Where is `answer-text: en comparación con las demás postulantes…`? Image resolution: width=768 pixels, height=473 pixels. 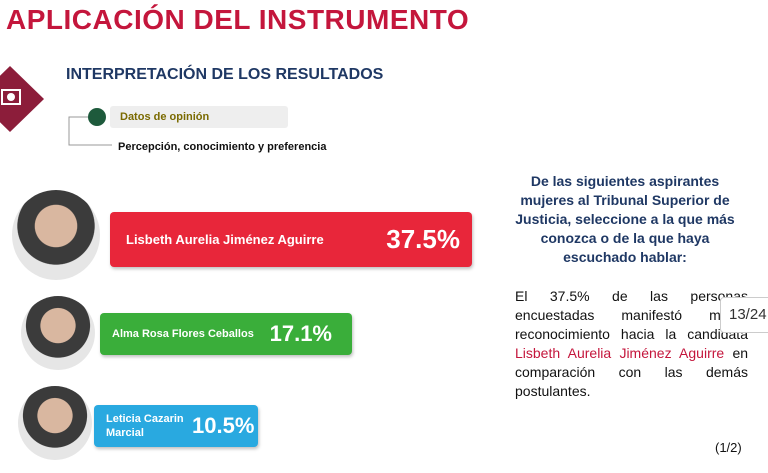
answer-text: en comparación con las demás postulantes… is located at coordinates (632, 372).